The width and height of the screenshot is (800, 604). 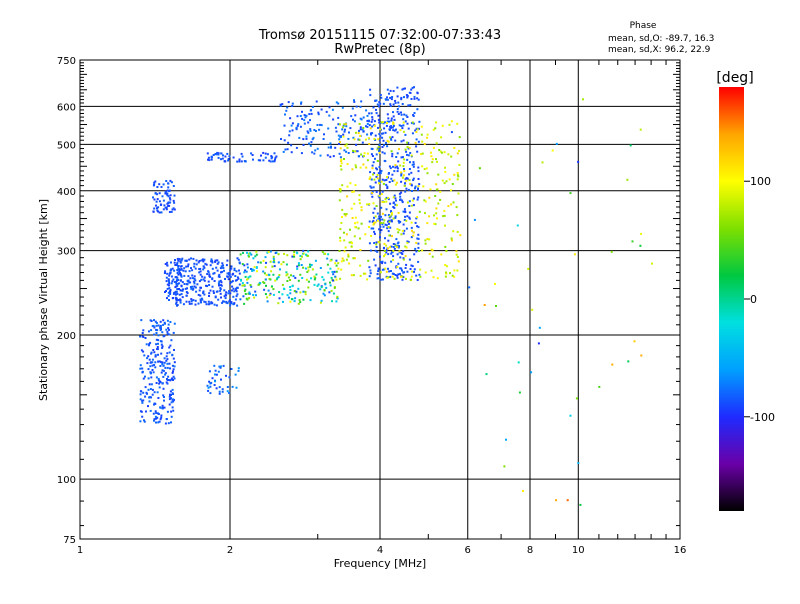 What do you see at coordinates (66, 252) in the screenshot?
I see `y-tick-label: 300` at bounding box center [66, 252].